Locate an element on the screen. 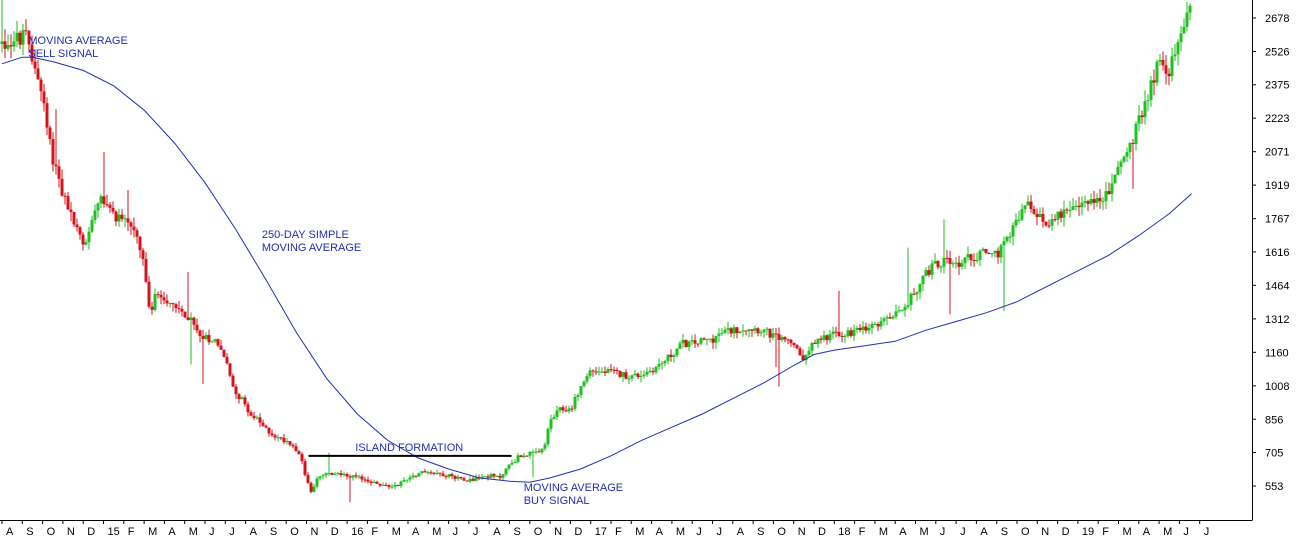 Image resolution: width=1302 pixels, height=537 pixels. x-tick-label-9: M is located at coordinates (193, 531).